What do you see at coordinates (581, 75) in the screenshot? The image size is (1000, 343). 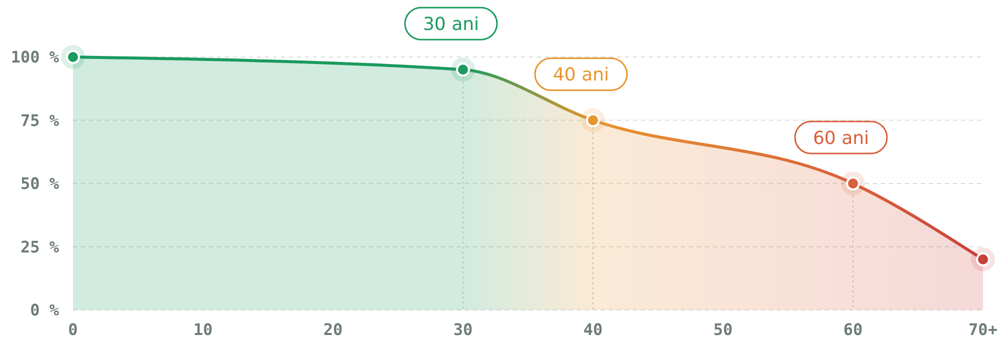 I see `annotation: 40 ani` at bounding box center [581, 75].